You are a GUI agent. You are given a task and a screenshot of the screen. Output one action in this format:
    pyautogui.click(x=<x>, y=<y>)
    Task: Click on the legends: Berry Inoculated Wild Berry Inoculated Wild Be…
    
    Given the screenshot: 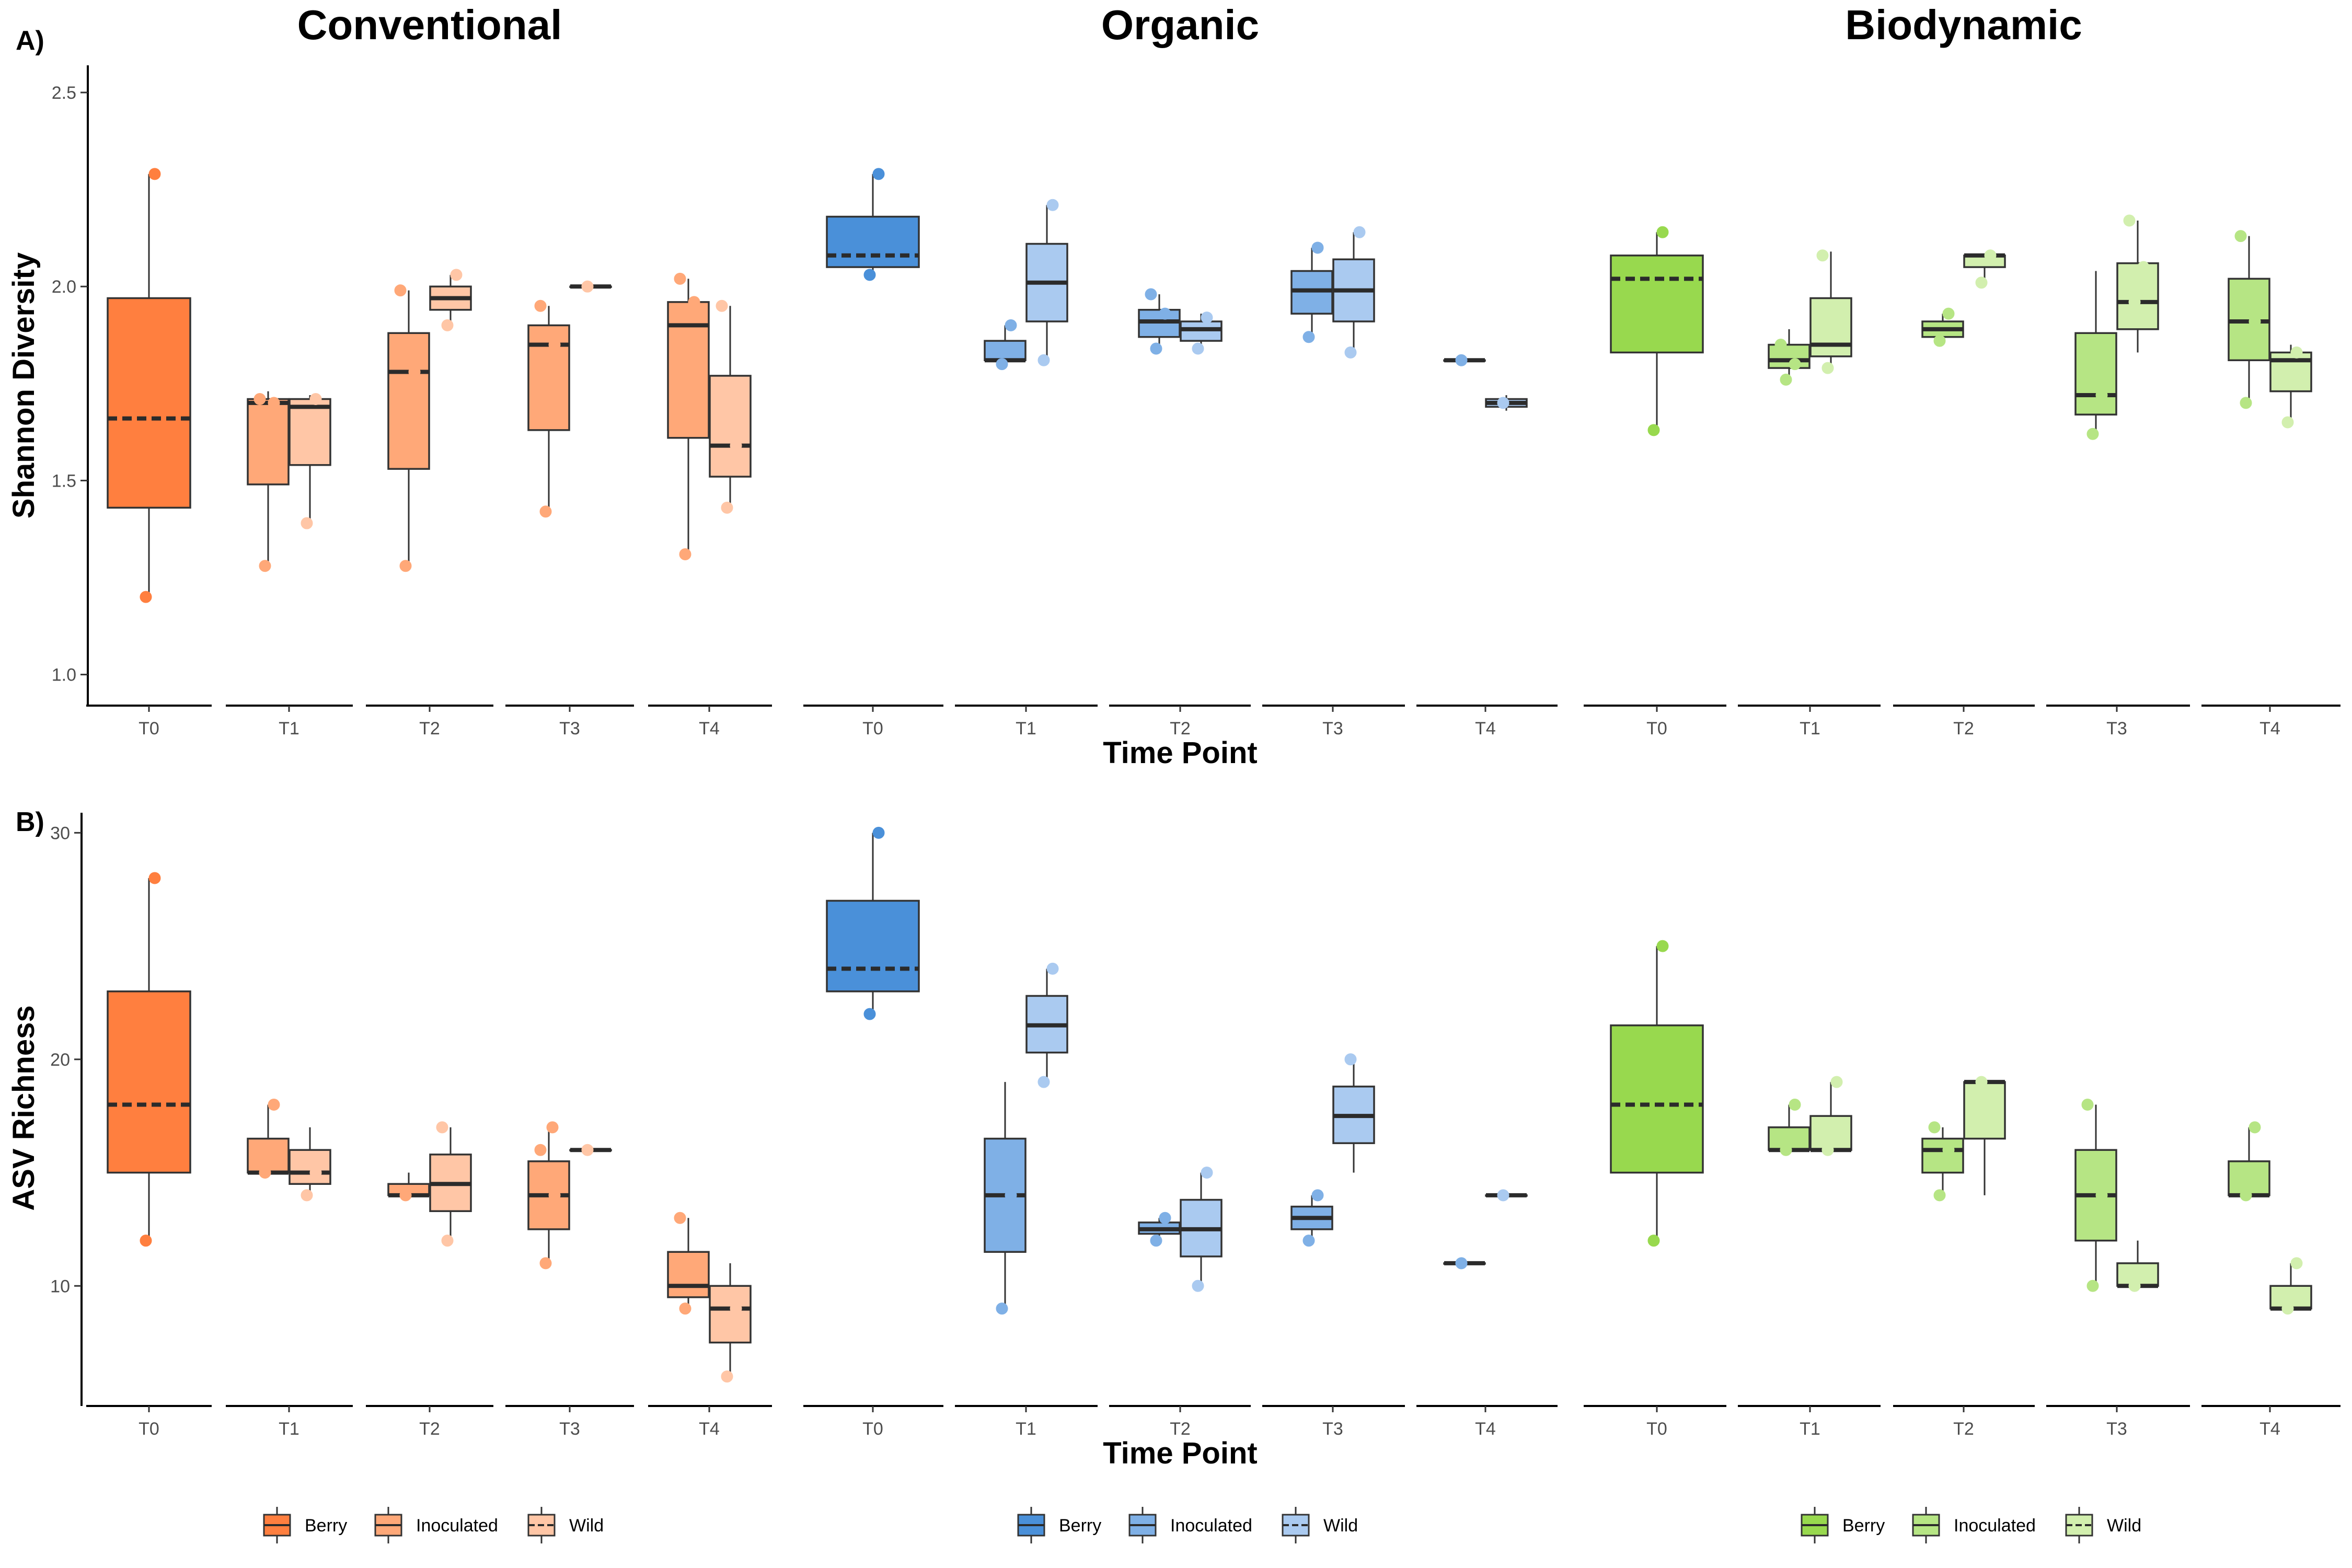 What is the action you would take?
    pyautogui.click(x=1202, y=1525)
    